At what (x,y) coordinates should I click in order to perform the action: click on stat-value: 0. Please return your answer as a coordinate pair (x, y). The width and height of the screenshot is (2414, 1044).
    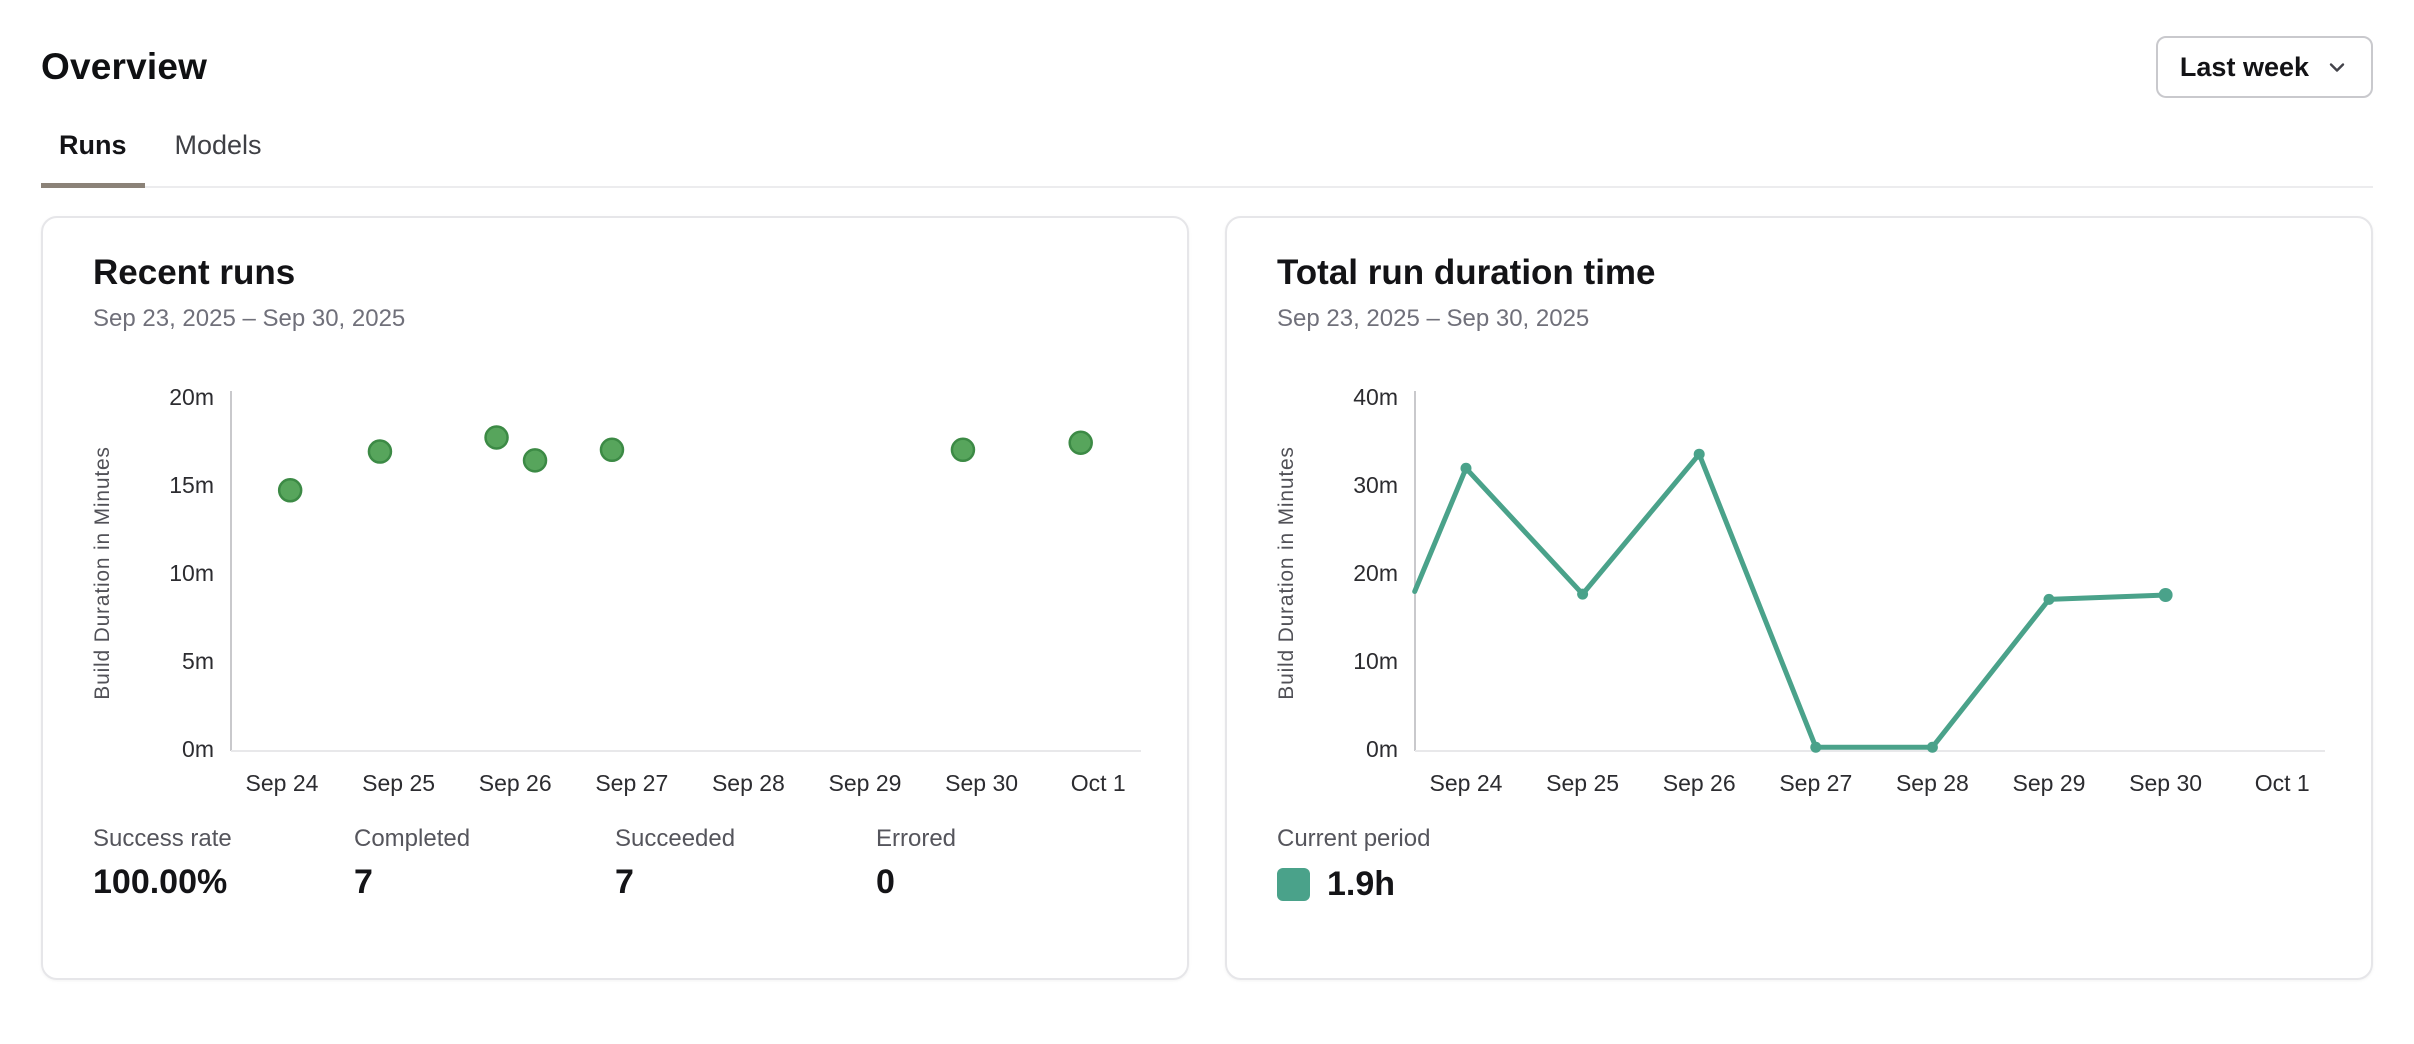
    Looking at the image, I should click on (885, 881).